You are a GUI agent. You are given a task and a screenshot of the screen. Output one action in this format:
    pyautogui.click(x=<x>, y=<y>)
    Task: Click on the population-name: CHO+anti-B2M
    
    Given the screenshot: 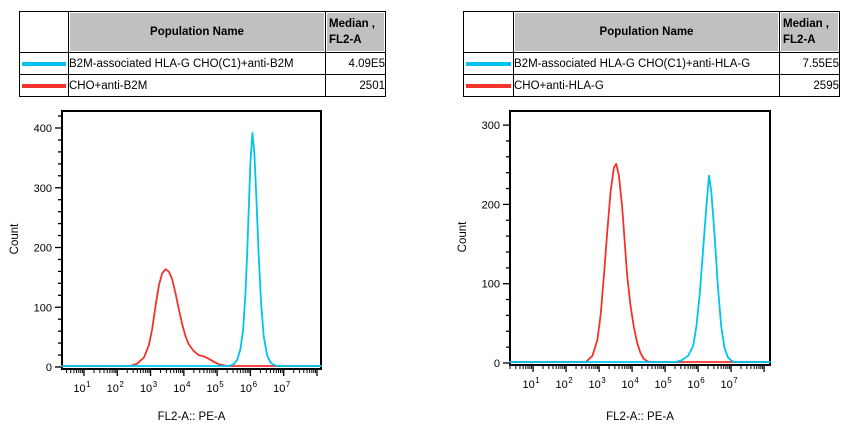 What is the action you would take?
    pyautogui.click(x=197, y=85)
    